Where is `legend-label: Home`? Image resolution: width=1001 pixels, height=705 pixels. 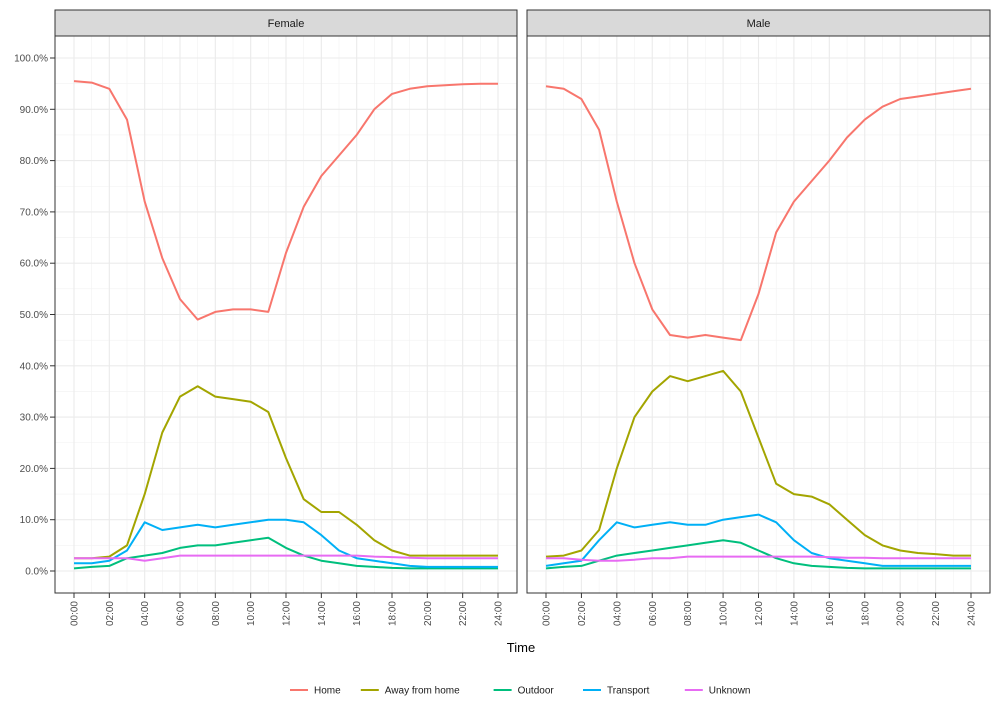 legend-label: Home is located at coordinates (327, 691).